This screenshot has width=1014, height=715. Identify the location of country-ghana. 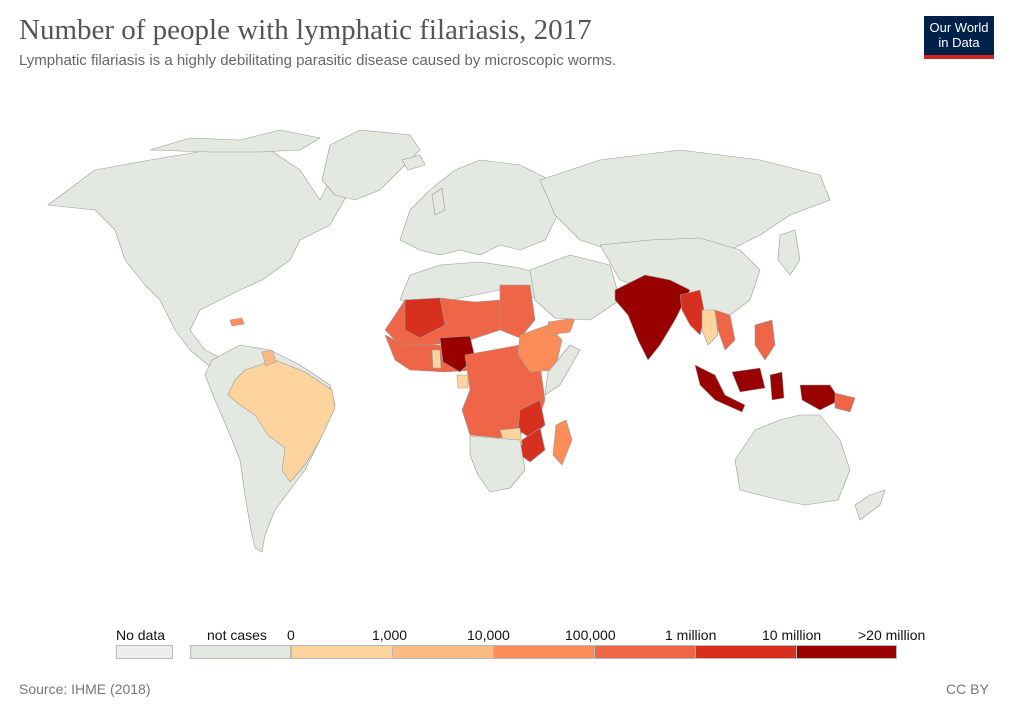
(436, 359).